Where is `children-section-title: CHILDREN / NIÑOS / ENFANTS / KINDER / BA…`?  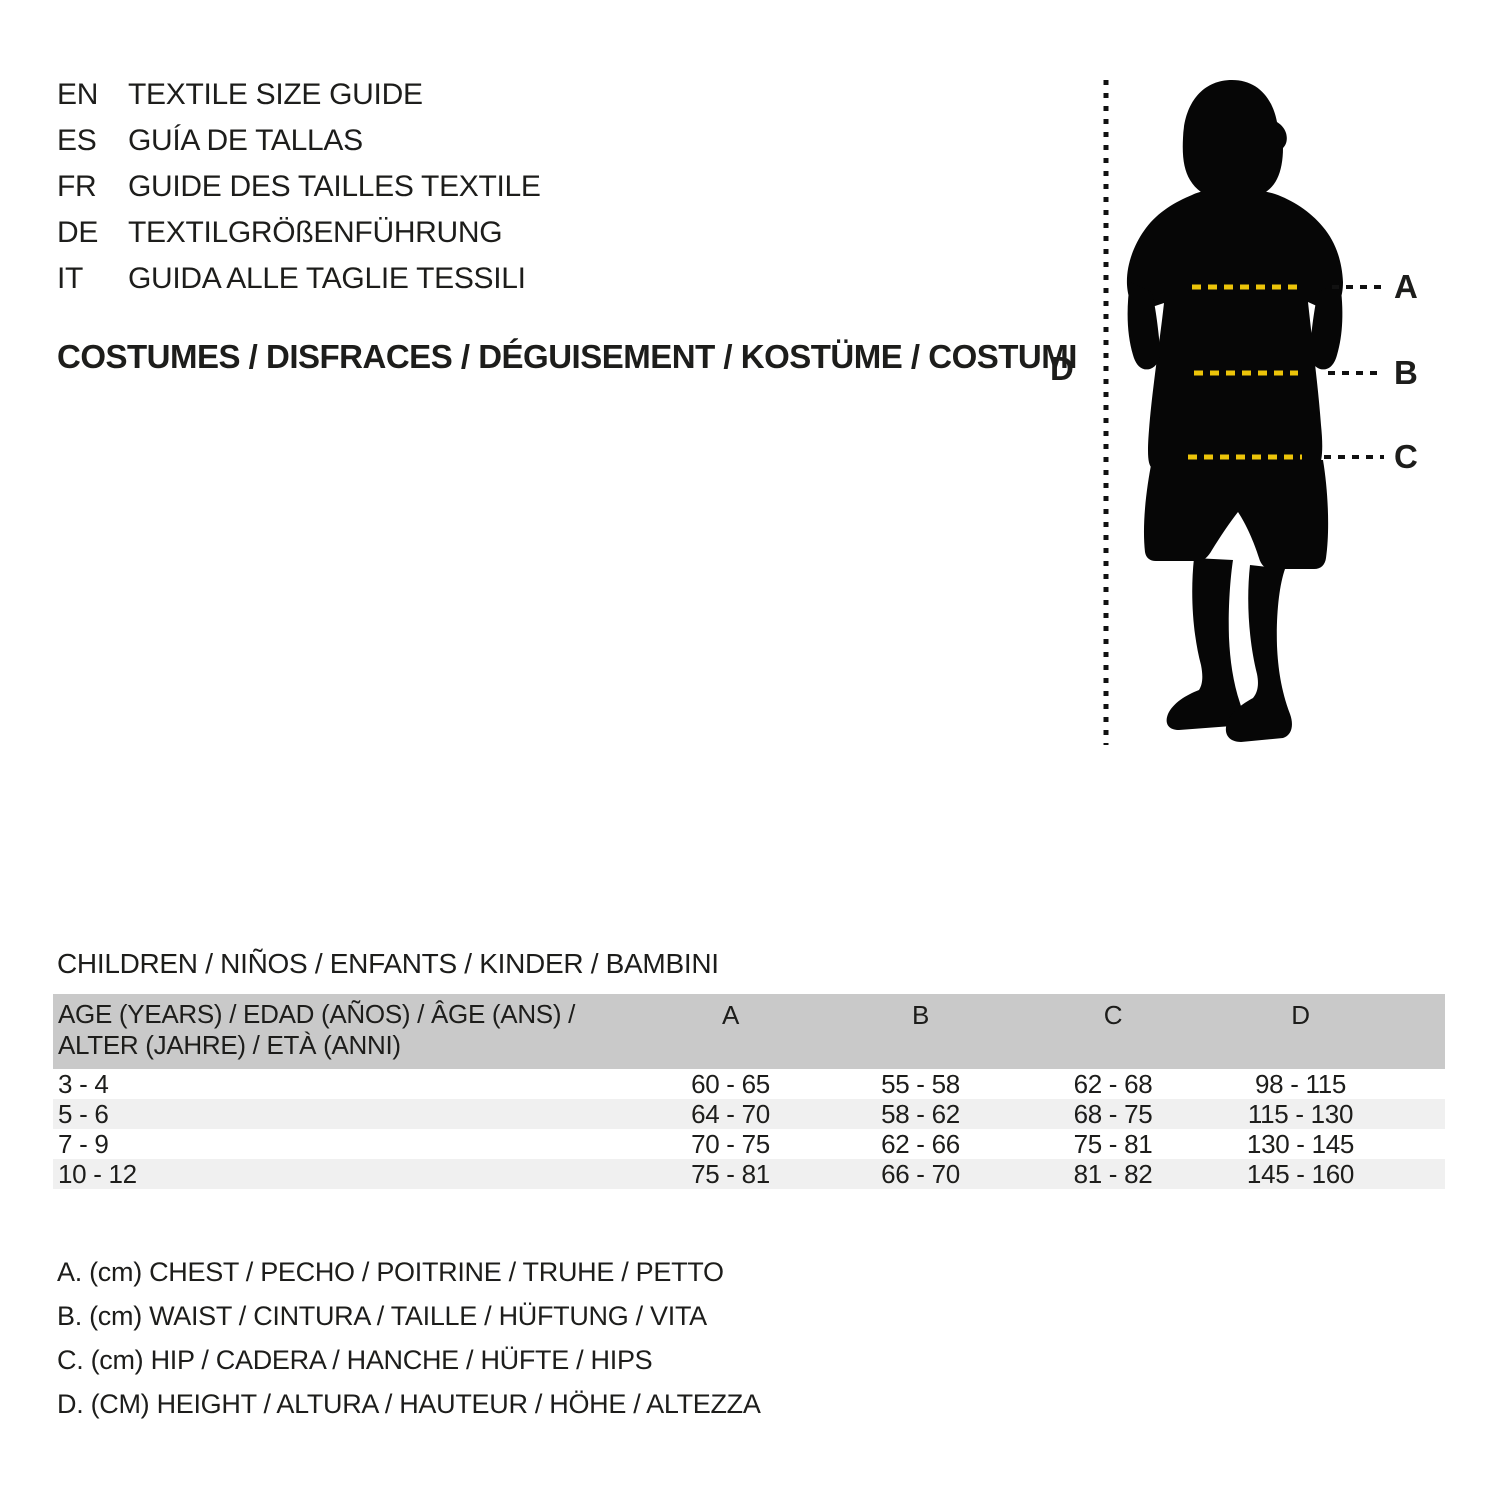
children-section-title: CHILDREN / NIÑOS / ENFANTS / KINDER / BA… is located at coordinates (388, 963).